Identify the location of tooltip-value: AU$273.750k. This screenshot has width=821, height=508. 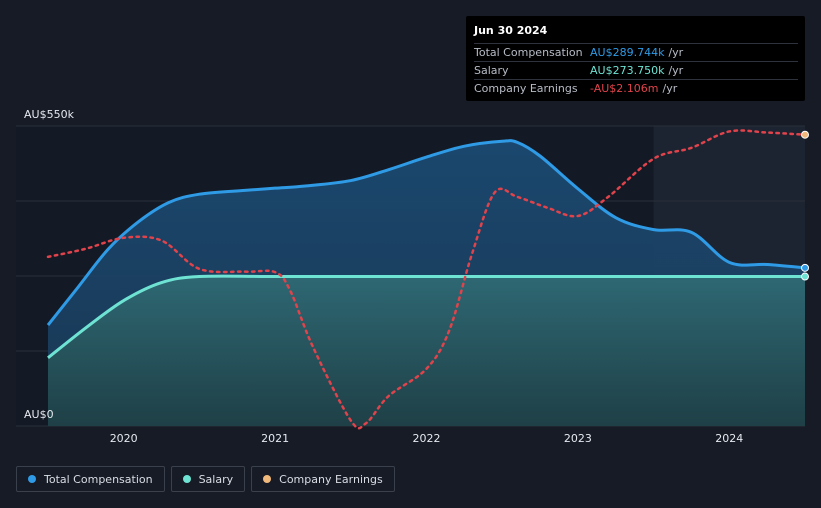
(627, 70).